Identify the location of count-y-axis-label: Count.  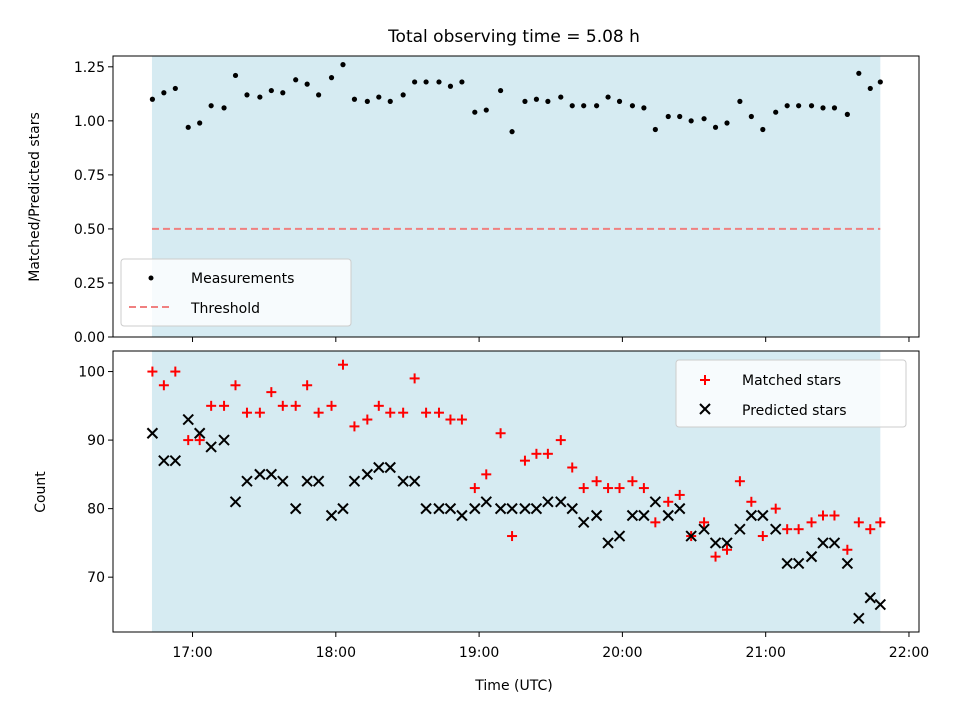
(41, 492).